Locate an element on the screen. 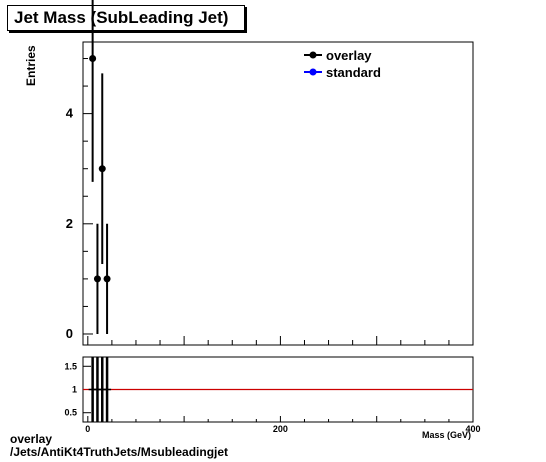 The width and height of the screenshot is (546, 462). legend-marker-overlay is located at coordinates (313, 55).